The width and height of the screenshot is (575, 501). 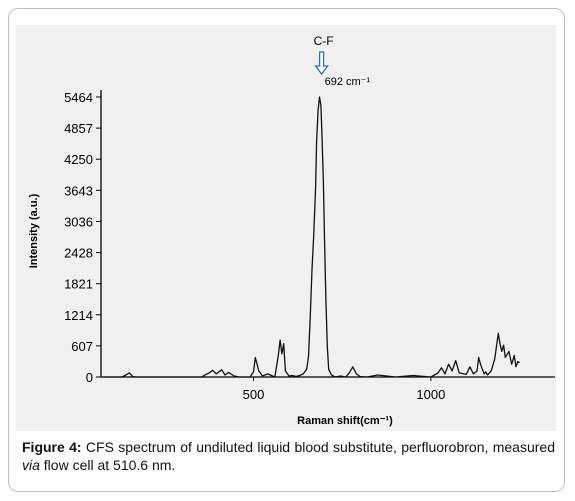 What do you see at coordinates (430, 394) in the screenshot?
I see `x-tick-label: 1000` at bounding box center [430, 394].